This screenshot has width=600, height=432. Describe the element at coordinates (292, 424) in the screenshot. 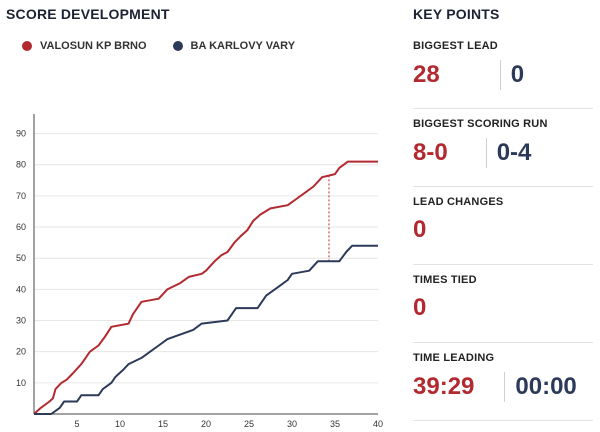

I see `x-tick-label: 30` at that location.